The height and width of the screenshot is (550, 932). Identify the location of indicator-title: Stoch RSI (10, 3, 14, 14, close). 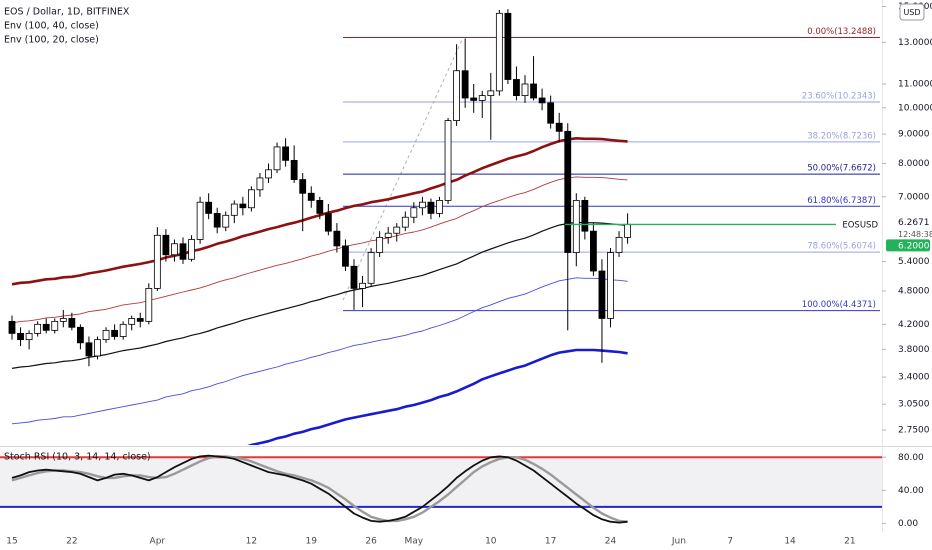
(77, 457).